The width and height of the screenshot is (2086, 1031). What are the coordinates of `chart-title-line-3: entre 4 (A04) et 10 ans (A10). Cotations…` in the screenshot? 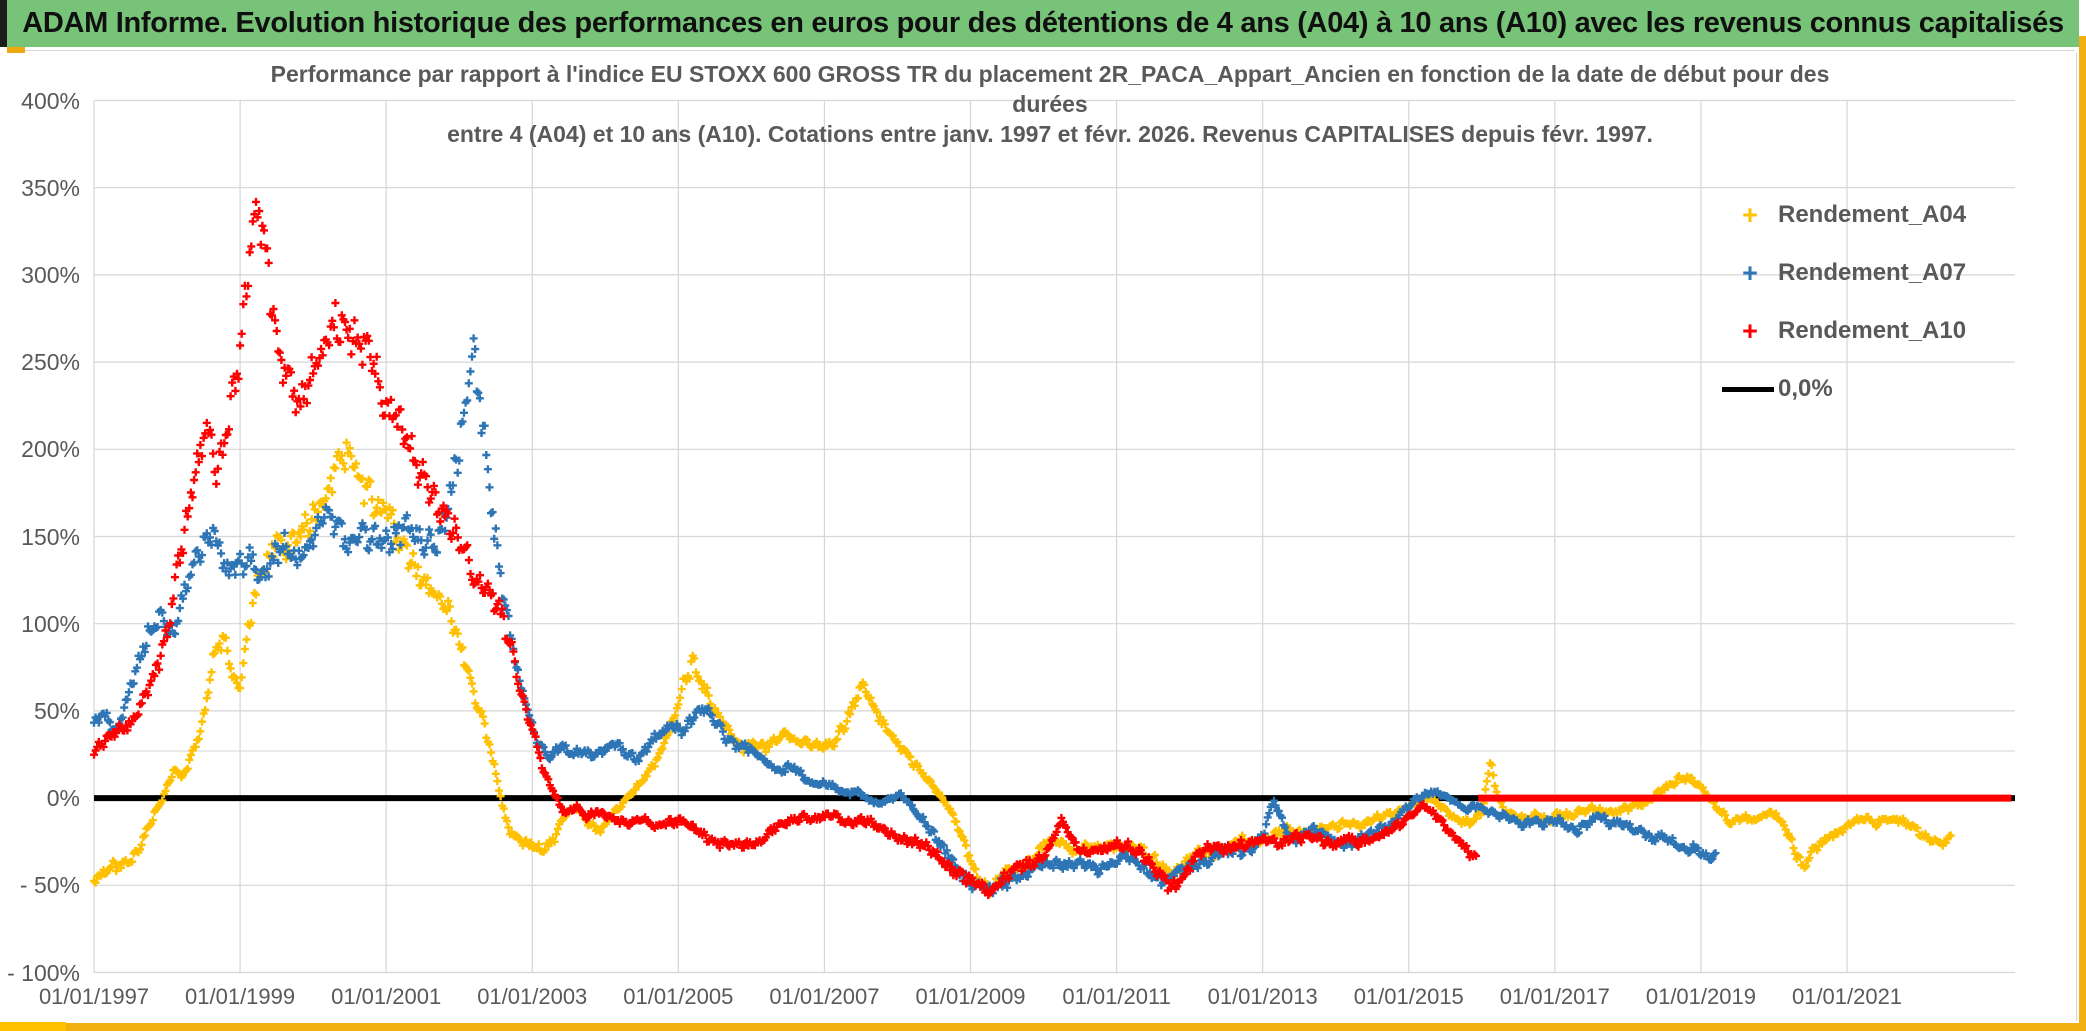 It's located at (1050, 134).